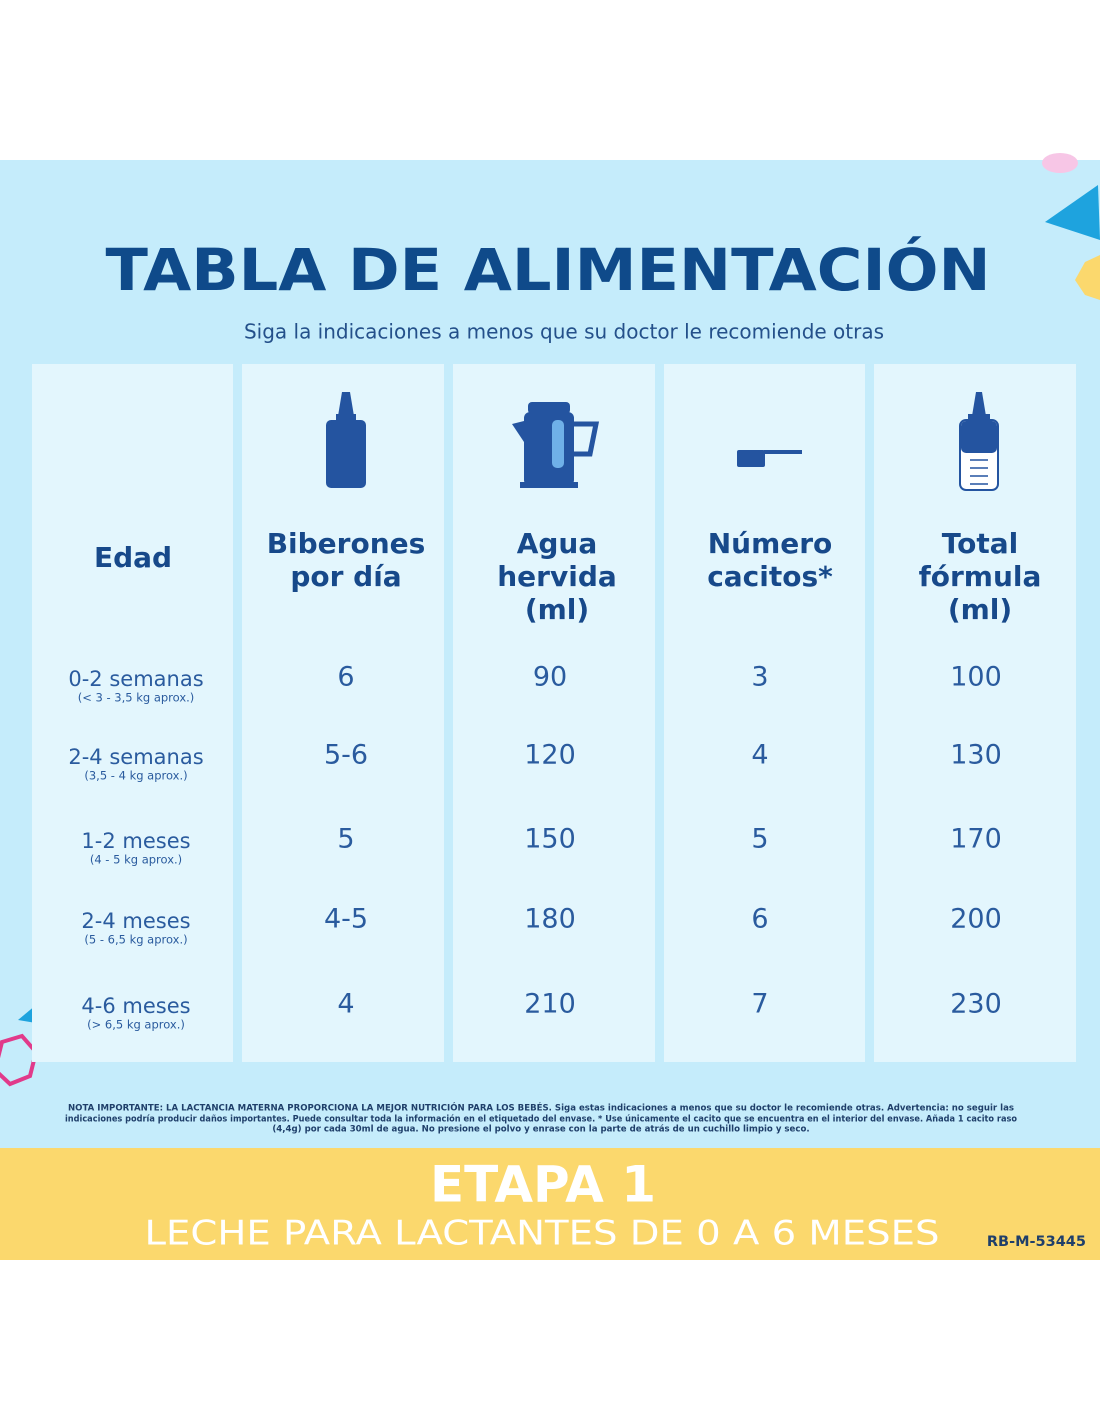 This screenshot has height=1422, width=1100. I want to click on weight: (4 - 5 kg aprox.), so click(136, 860).